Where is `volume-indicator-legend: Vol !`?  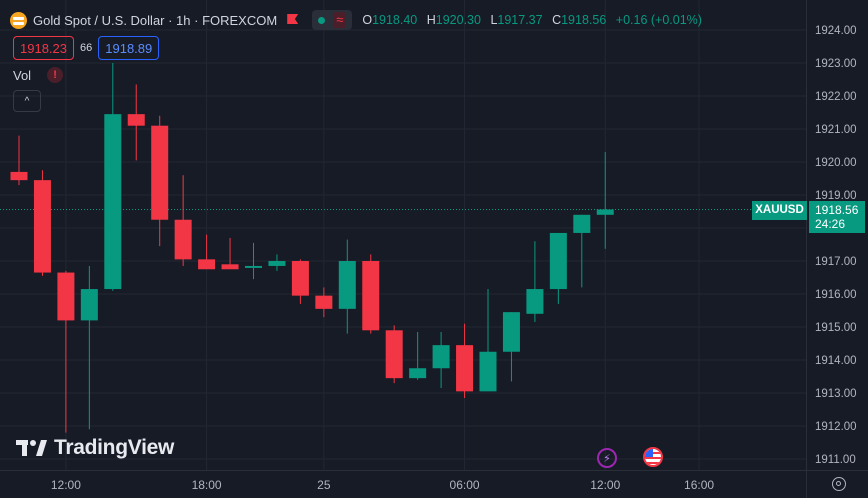 volume-indicator-legend: Vol ! is located at coordinates (38, 75).